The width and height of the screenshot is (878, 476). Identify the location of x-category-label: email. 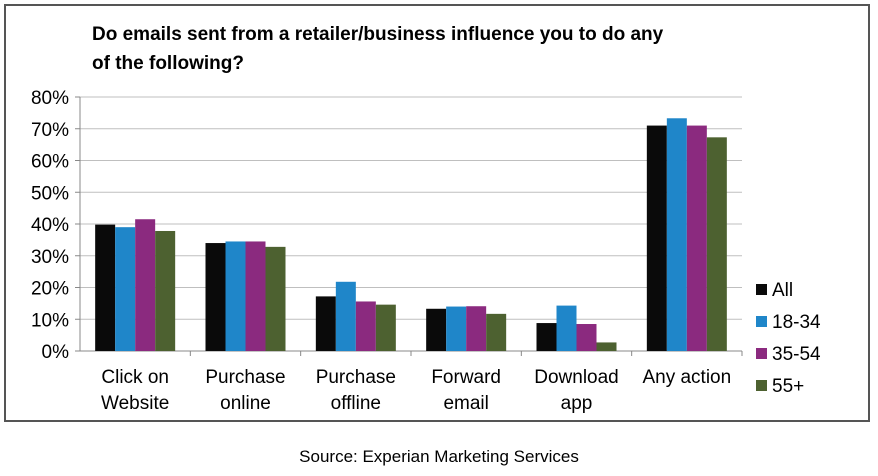
(465, 403).